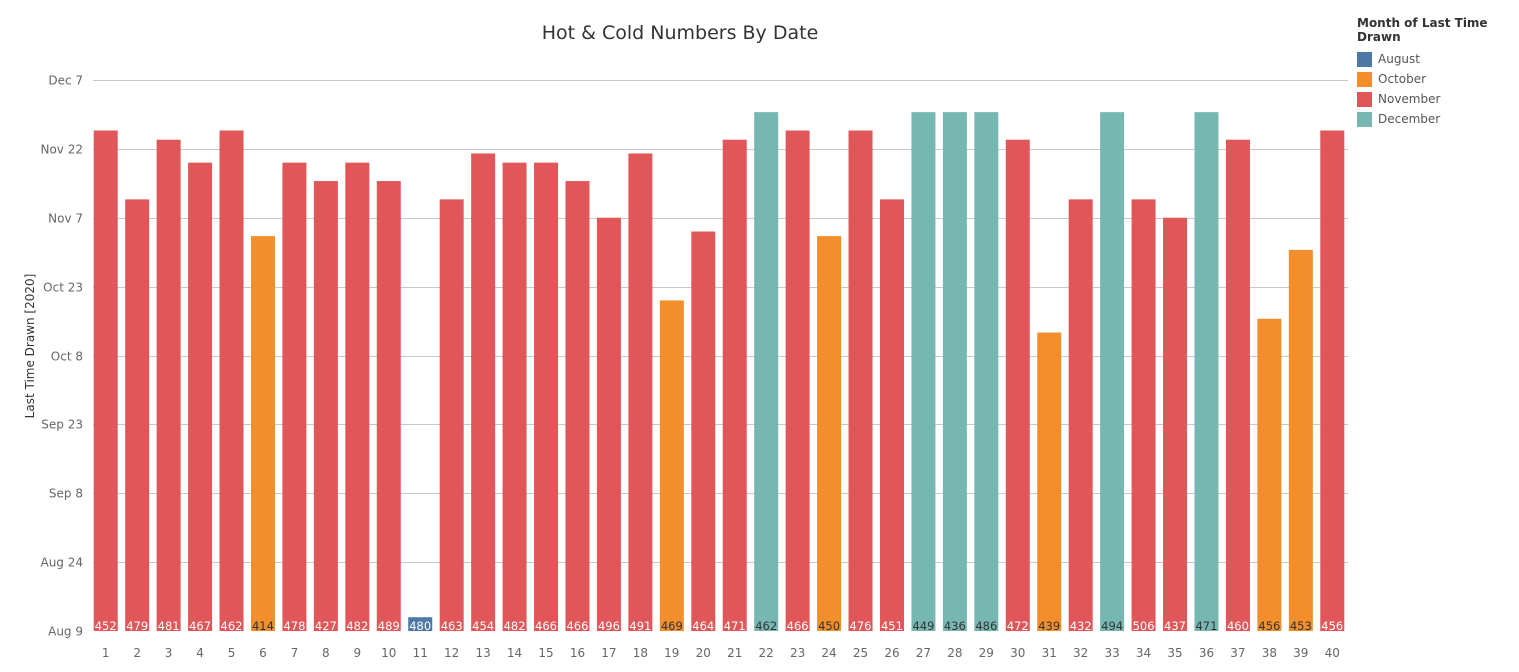 This screenshot has width=1519, height=672. Describe the element at coordinates (106, 626) in the screenshot. I see `bar-data-label: 452` at that location.